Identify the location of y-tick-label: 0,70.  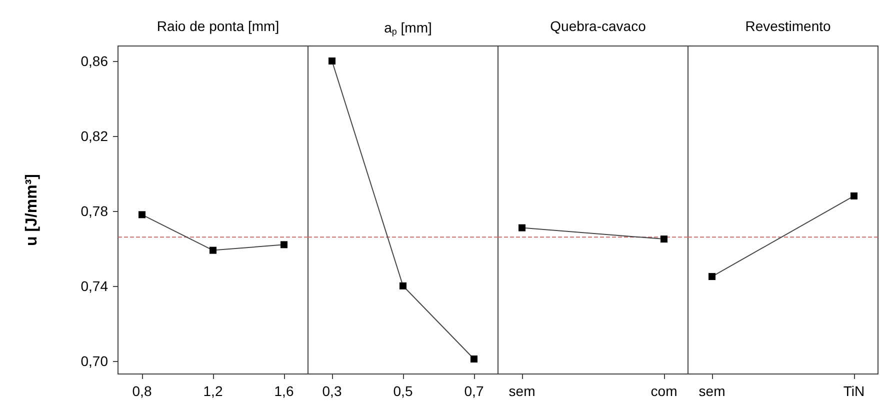
(94, 360).